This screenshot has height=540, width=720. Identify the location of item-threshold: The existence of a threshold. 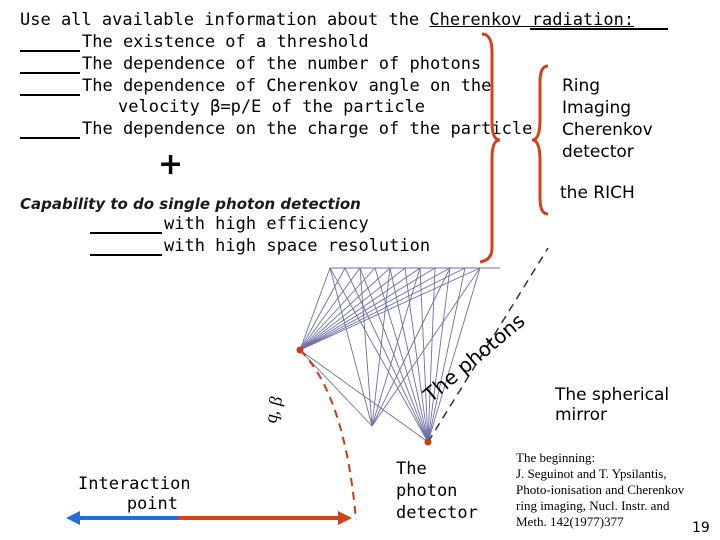
(194, 42).